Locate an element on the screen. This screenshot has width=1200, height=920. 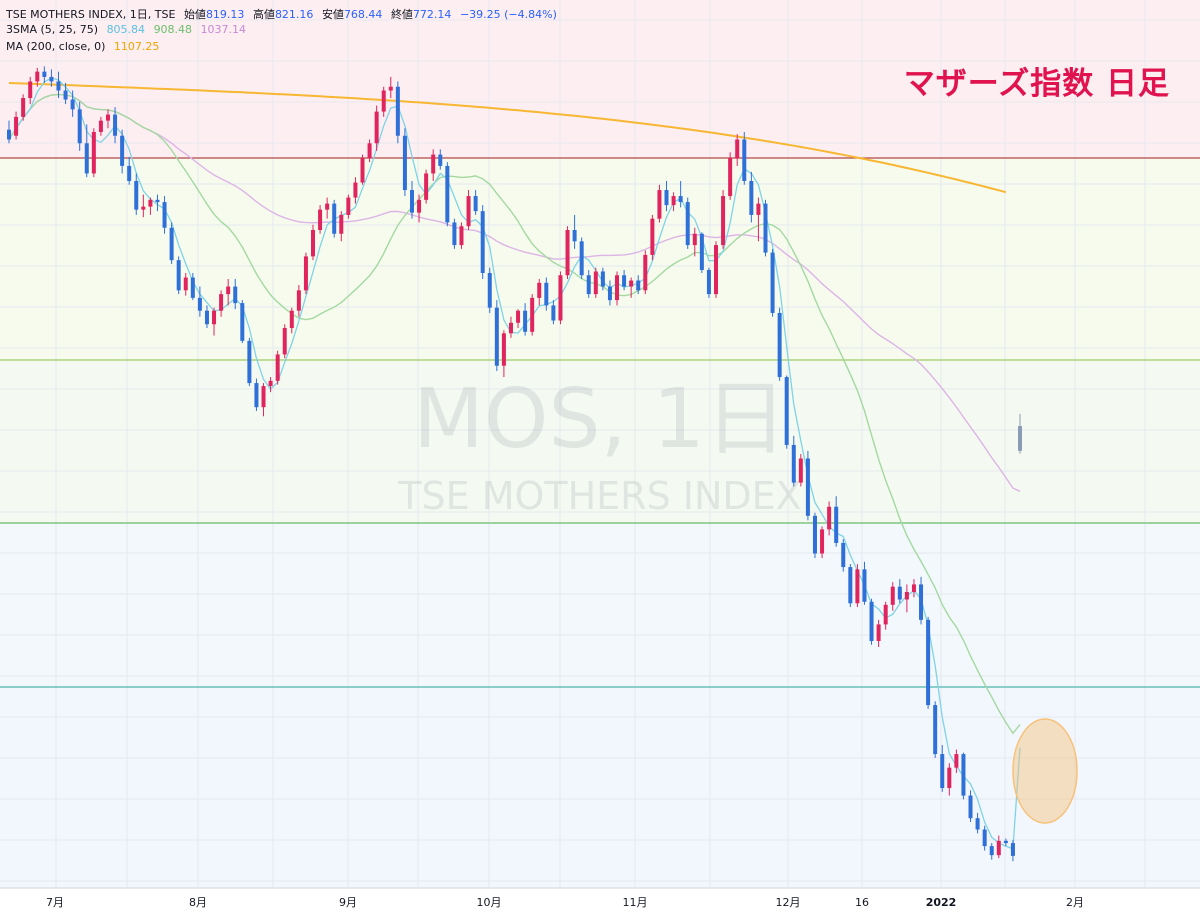
watermark-name: TSE MOTHERS INDEX is located at coordinates (600, 496).